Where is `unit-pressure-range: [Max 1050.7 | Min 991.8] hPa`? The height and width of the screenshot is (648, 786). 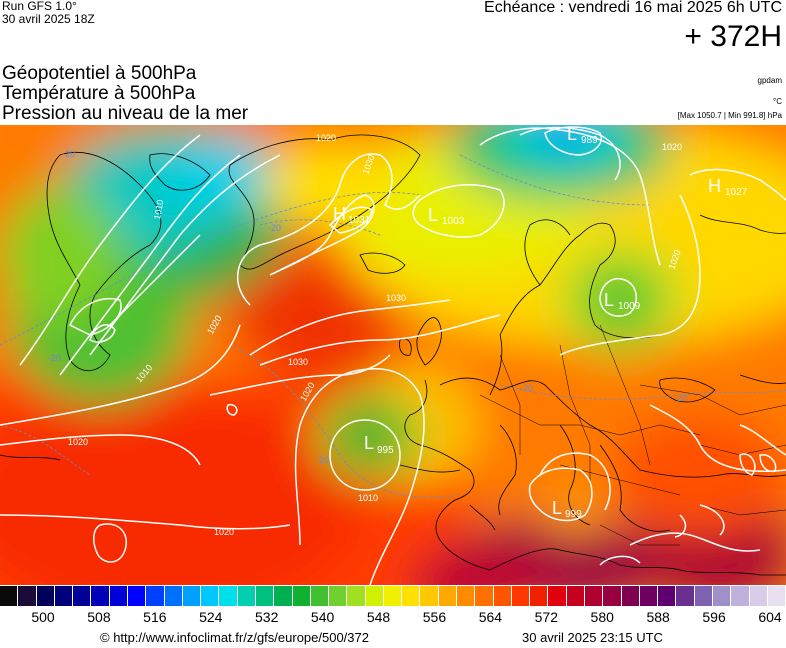
unit-pressure-range: [Max 1050.7 | Min 991.8] hPa is located at coordinates (729, 115).